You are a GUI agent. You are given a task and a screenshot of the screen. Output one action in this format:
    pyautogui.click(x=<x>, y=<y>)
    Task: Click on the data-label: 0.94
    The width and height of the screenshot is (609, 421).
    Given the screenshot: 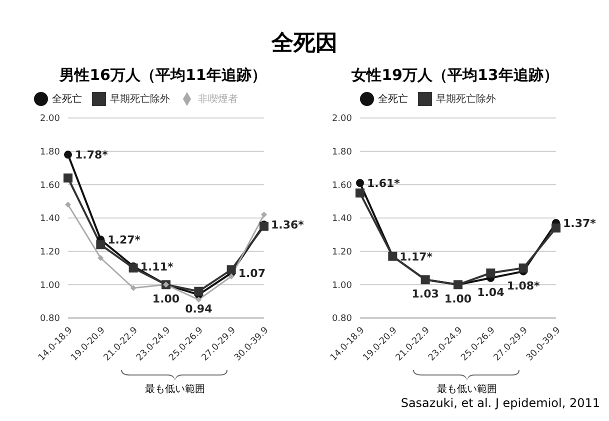 What is the action you would take?
    pyautogui.click(x=199, y=309)
    